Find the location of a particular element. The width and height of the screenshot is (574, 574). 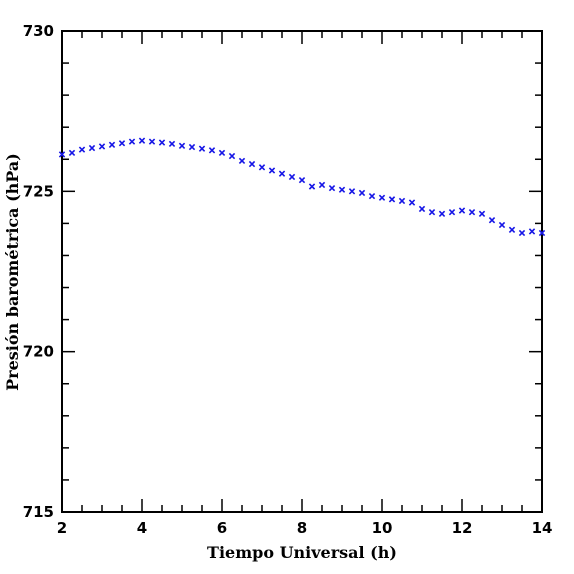

y-tick-label: 730 is located at coordinates (38, 31).